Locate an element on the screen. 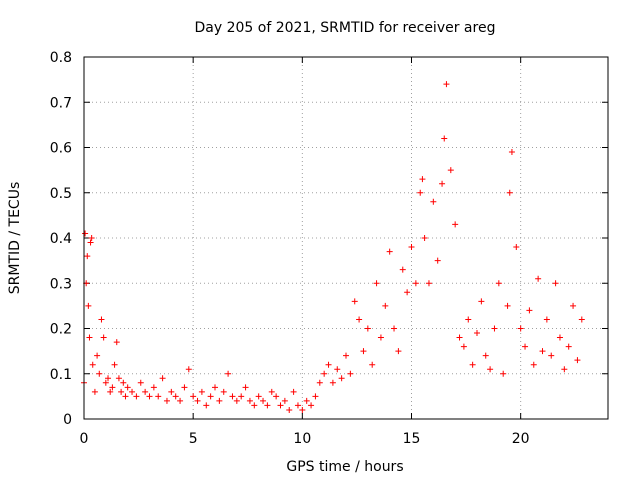  x-tick-label: 15 is located at coordinates (412, 439).